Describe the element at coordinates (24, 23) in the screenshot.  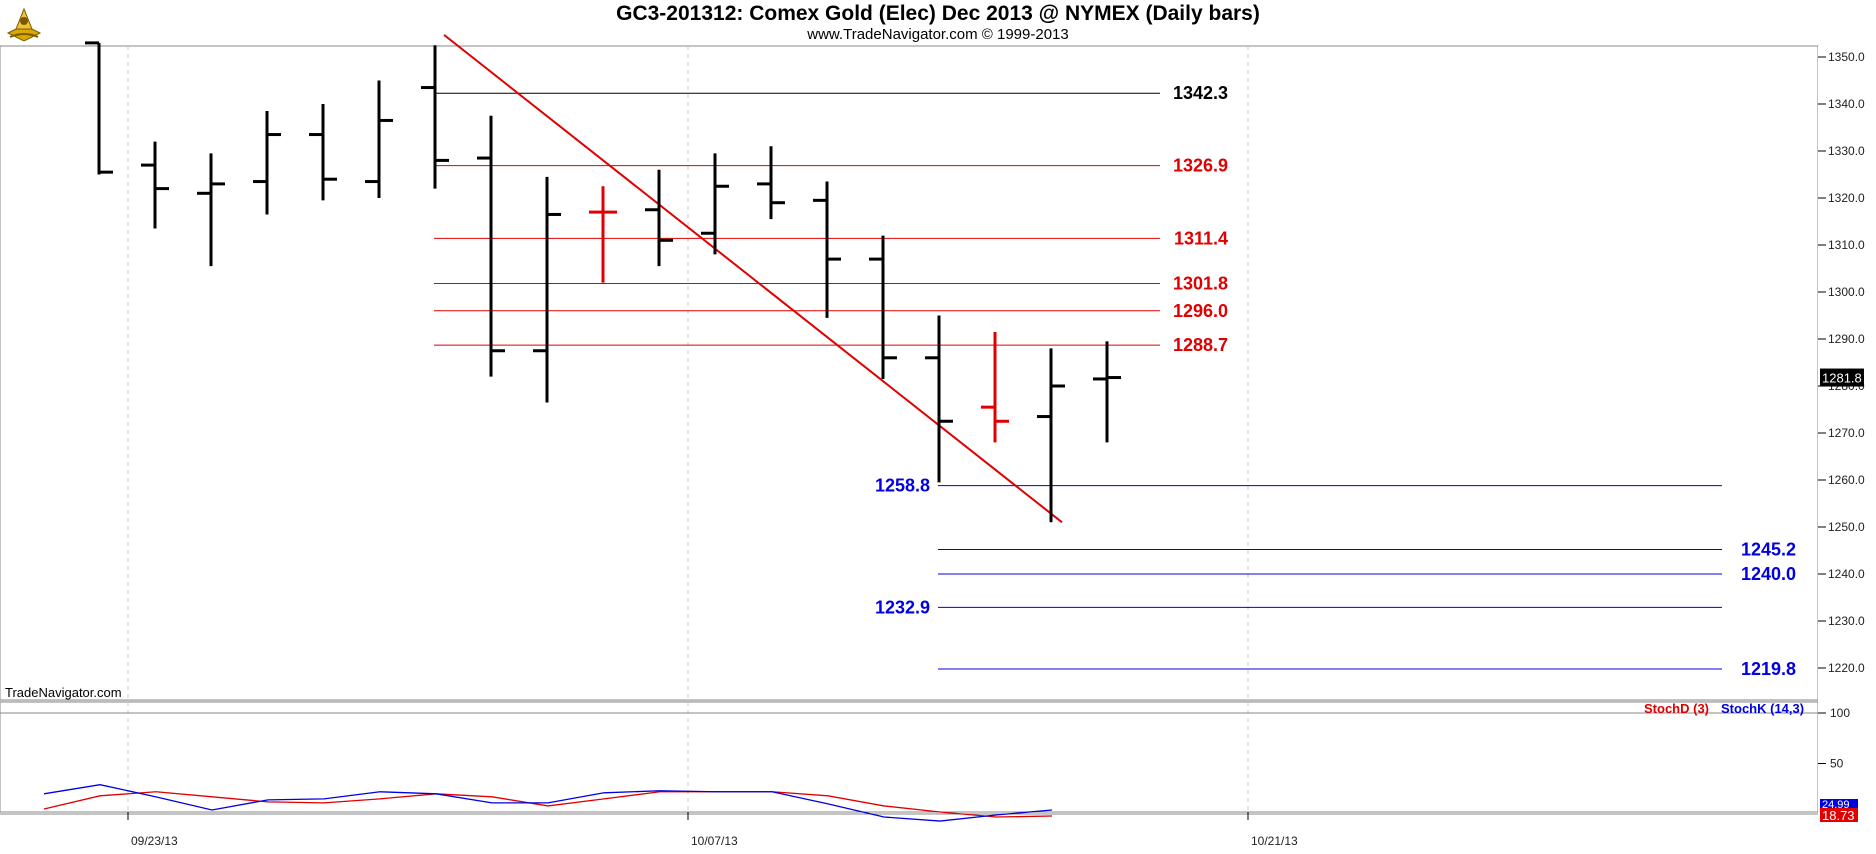
I see `trade-navigator-logo-icon` at that location.